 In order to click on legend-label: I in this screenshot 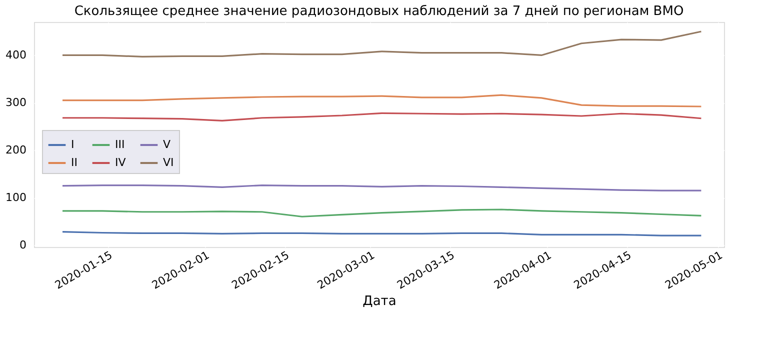, I will do `click(72, 144)`.